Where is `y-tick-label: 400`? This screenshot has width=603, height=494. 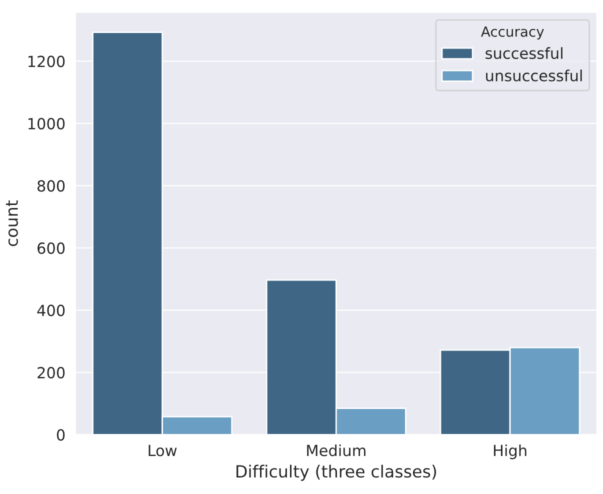
y-tick-label: 400 is located at coordinates (51, 310).